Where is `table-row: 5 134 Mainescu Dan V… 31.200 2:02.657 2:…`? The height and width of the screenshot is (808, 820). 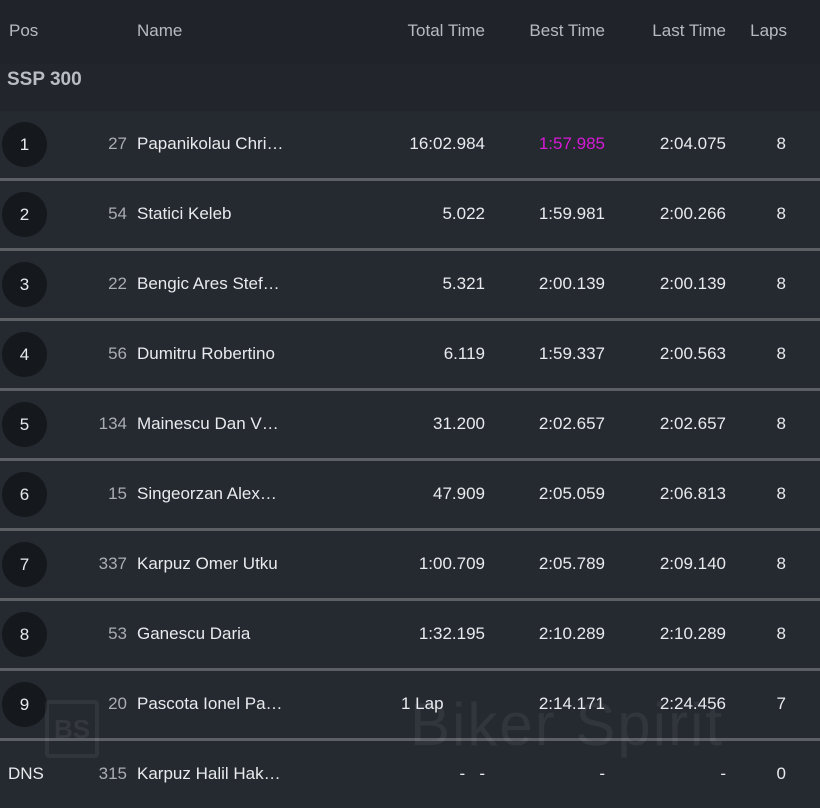 table-row: 5 134 Mainescu Dan V… 31.200 2:02.657 2:… is located at coordinates (410, 426).